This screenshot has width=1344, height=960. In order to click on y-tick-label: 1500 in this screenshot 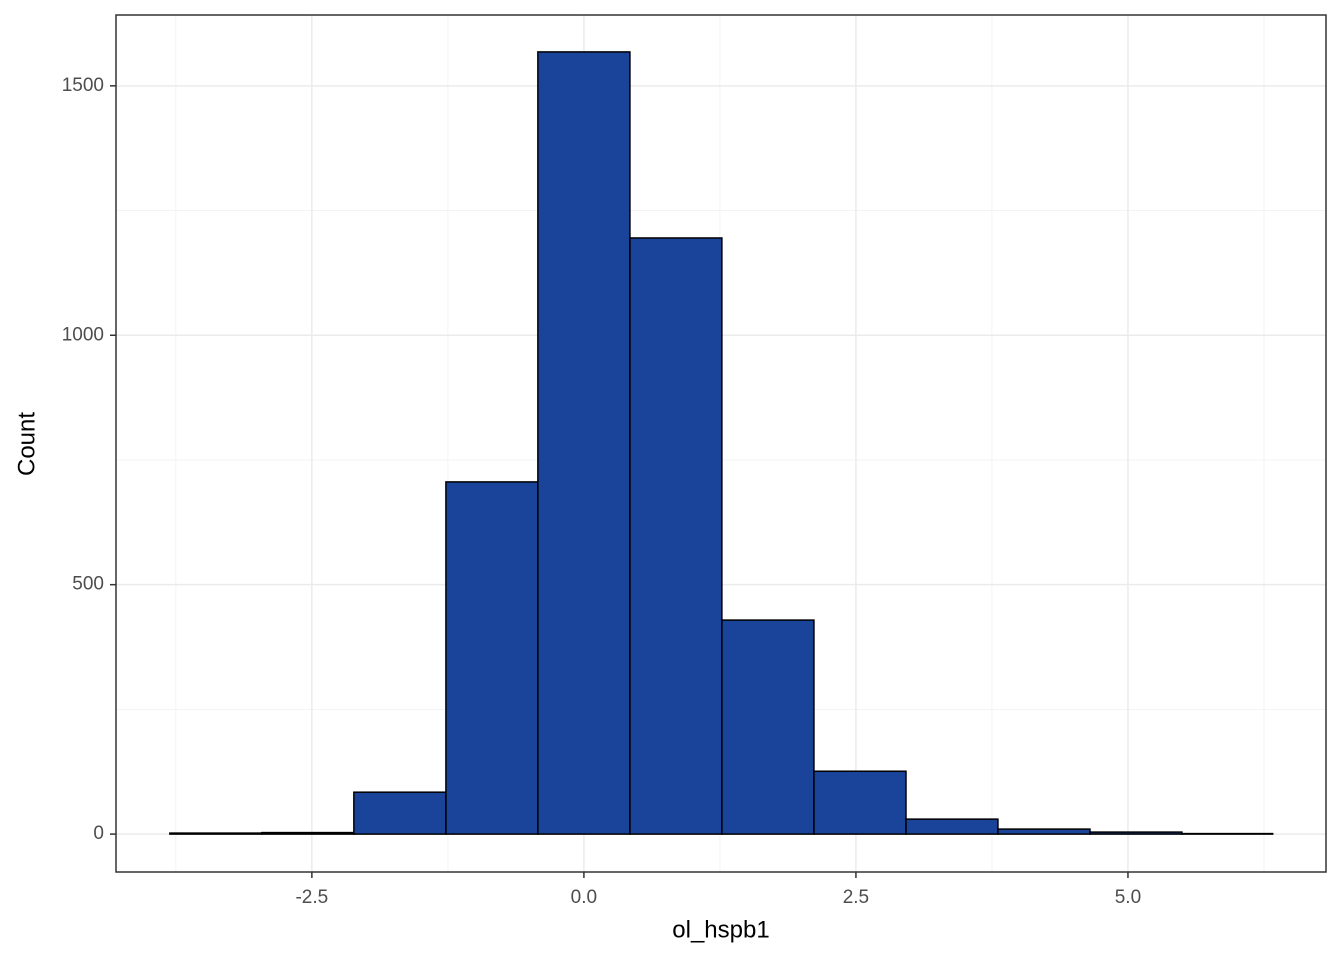, I will do `click(83, 85)`.